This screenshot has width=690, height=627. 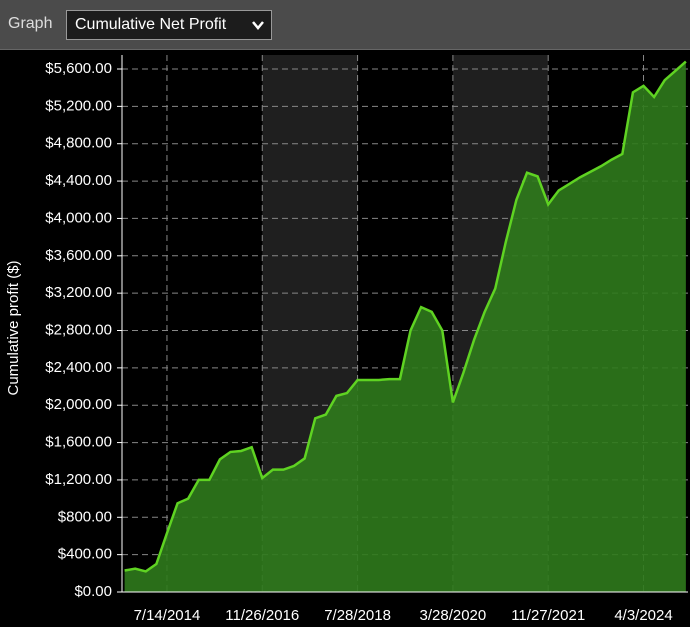 What do you see at coordinates (262, 615) in the screenshot?
I see `x-tick-label: 11/26/2016` at bounding box center [262, 615].